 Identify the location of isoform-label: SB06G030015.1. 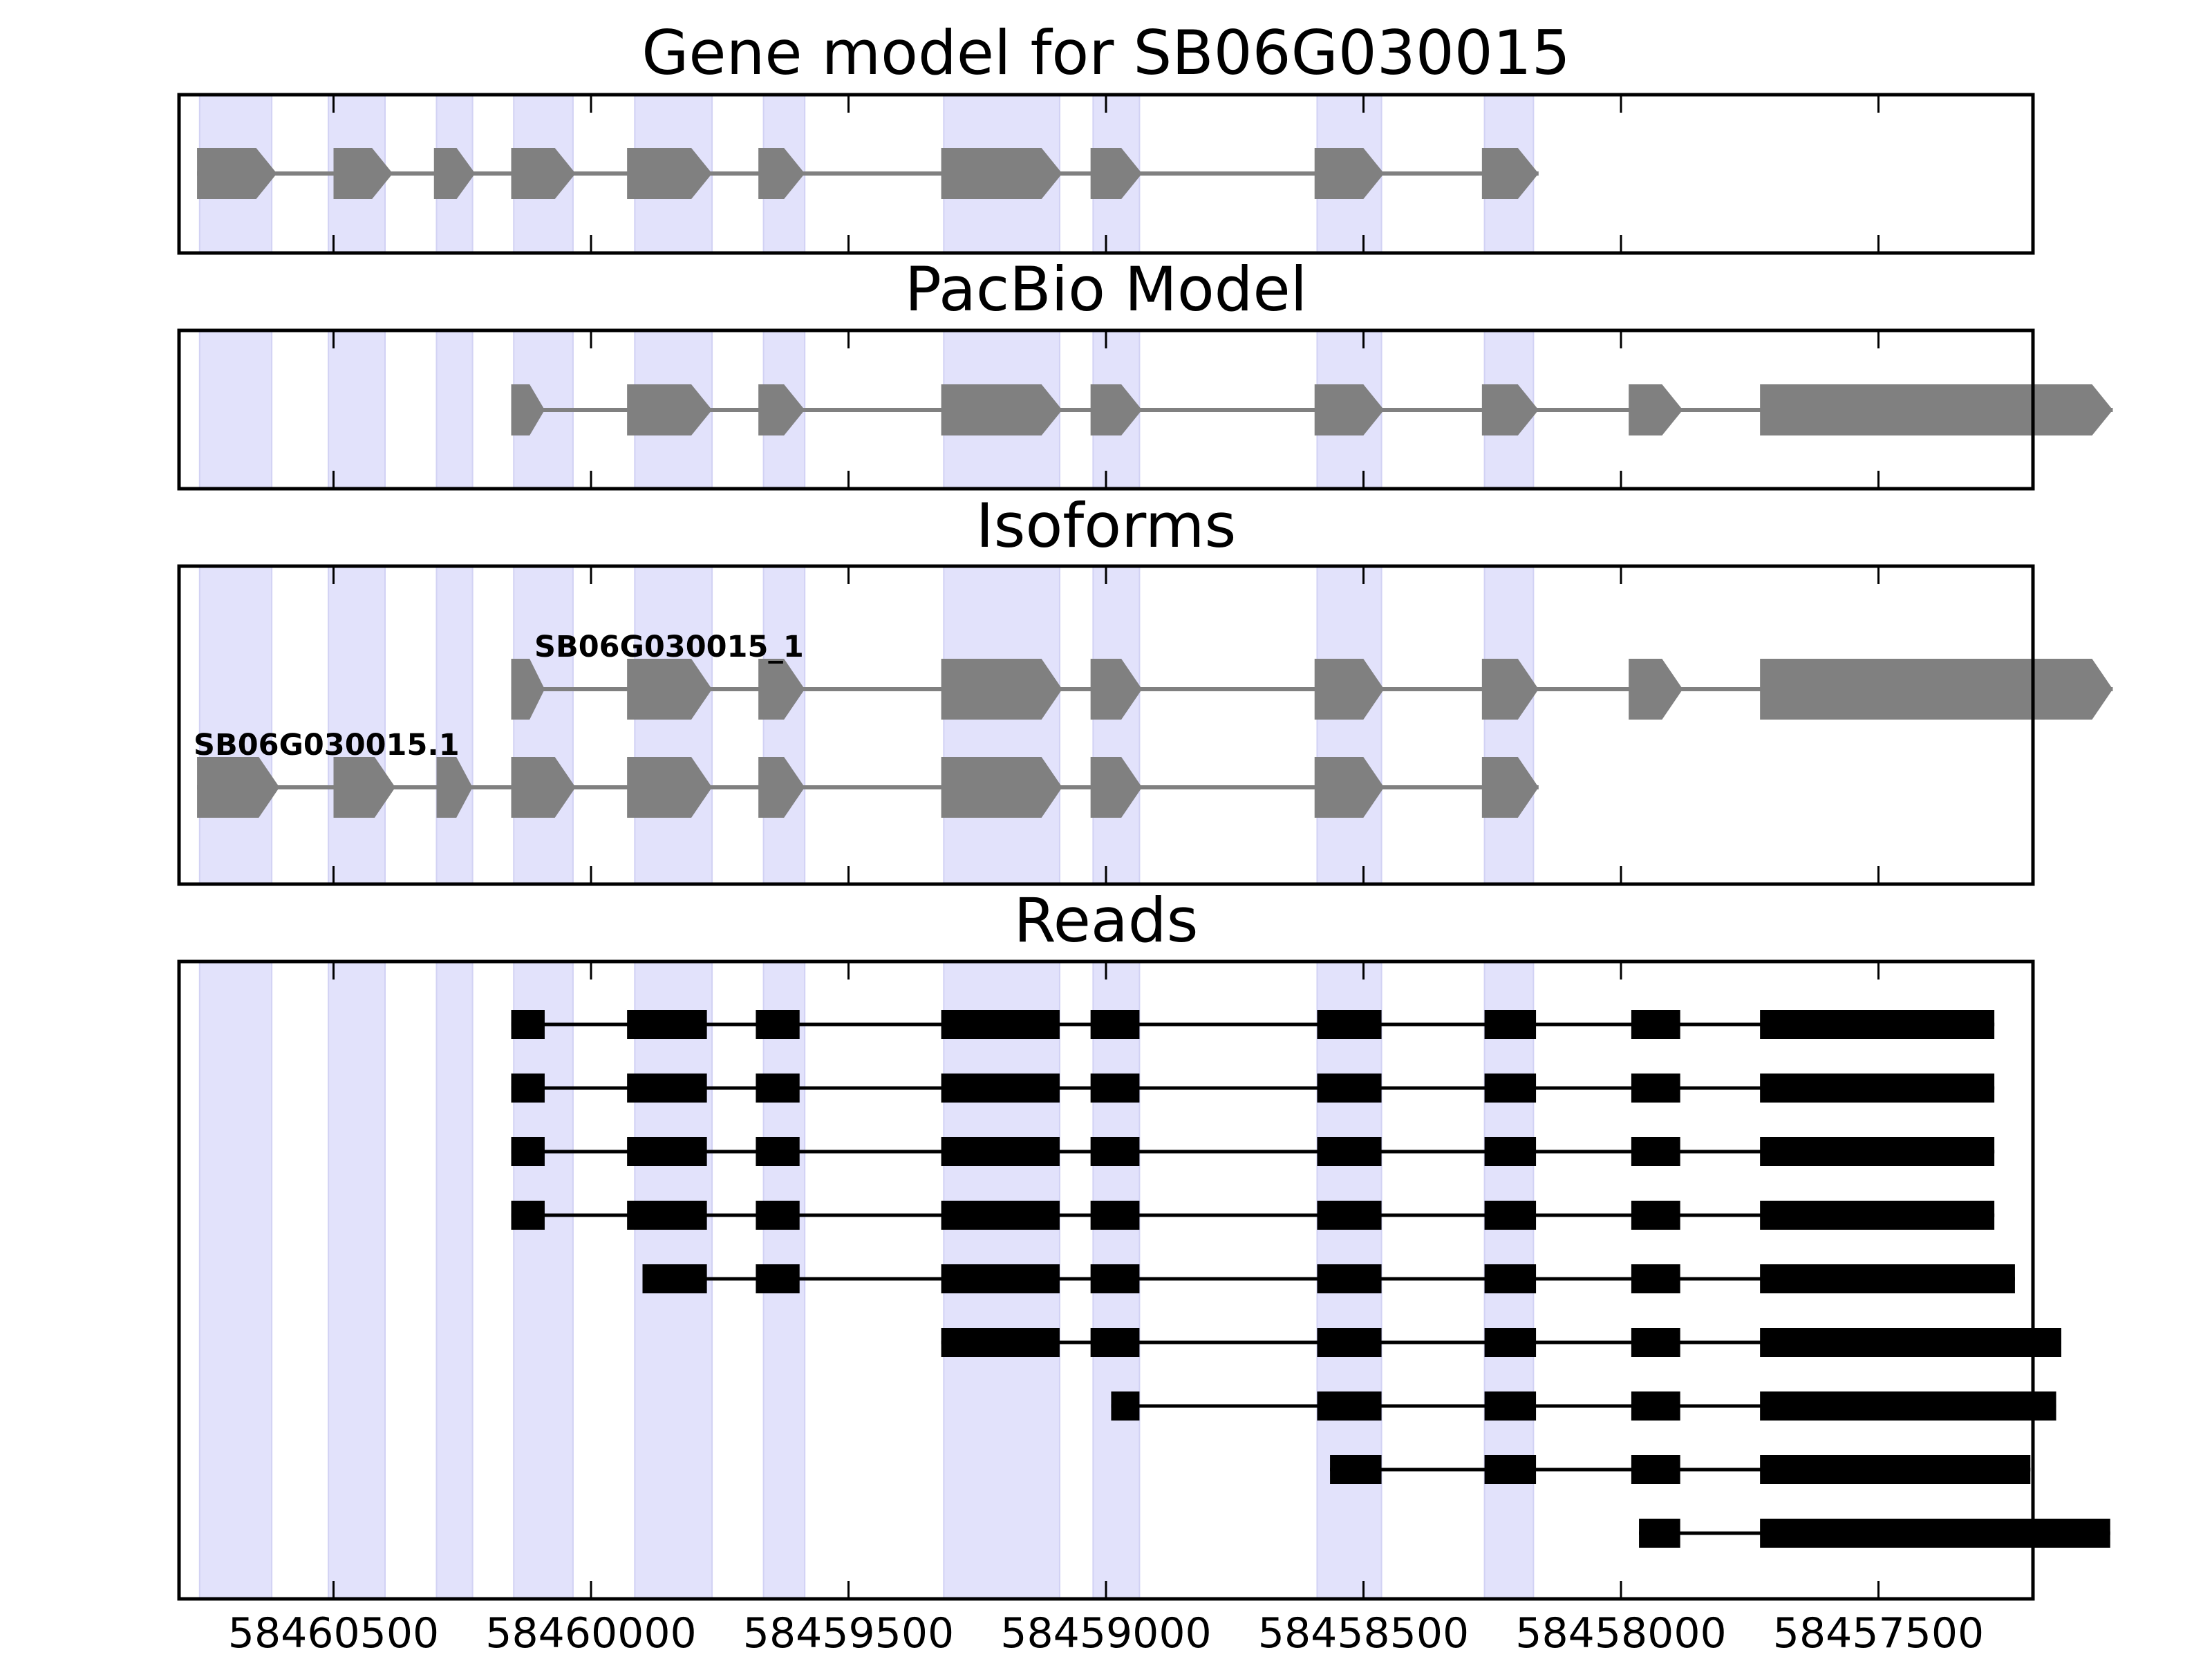
(327, 745).